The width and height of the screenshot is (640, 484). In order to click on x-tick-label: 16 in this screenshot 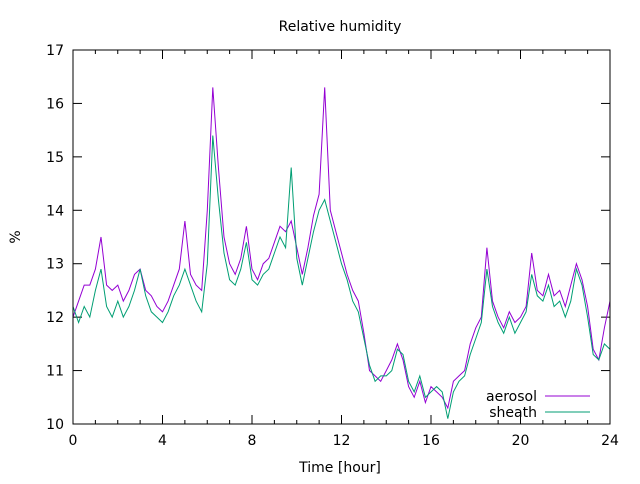, I will do `click(431, 441)`.